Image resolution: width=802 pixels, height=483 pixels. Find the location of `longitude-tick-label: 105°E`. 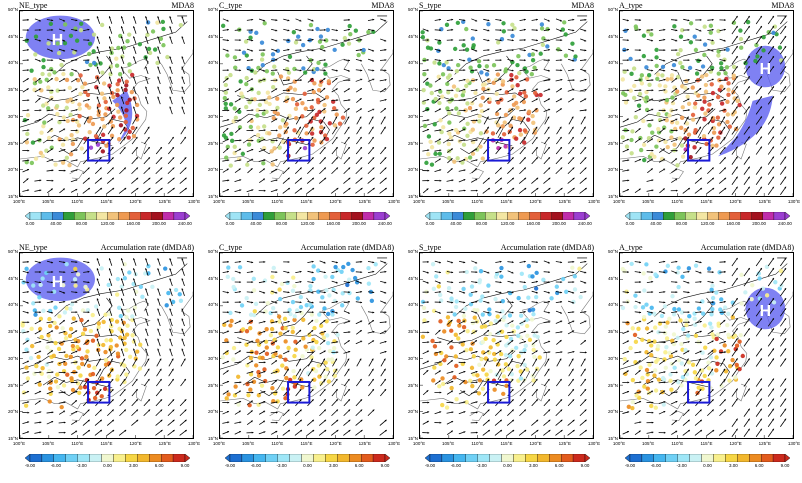

longitude-tick-label: 105°E is located at coordinates (248, 201).